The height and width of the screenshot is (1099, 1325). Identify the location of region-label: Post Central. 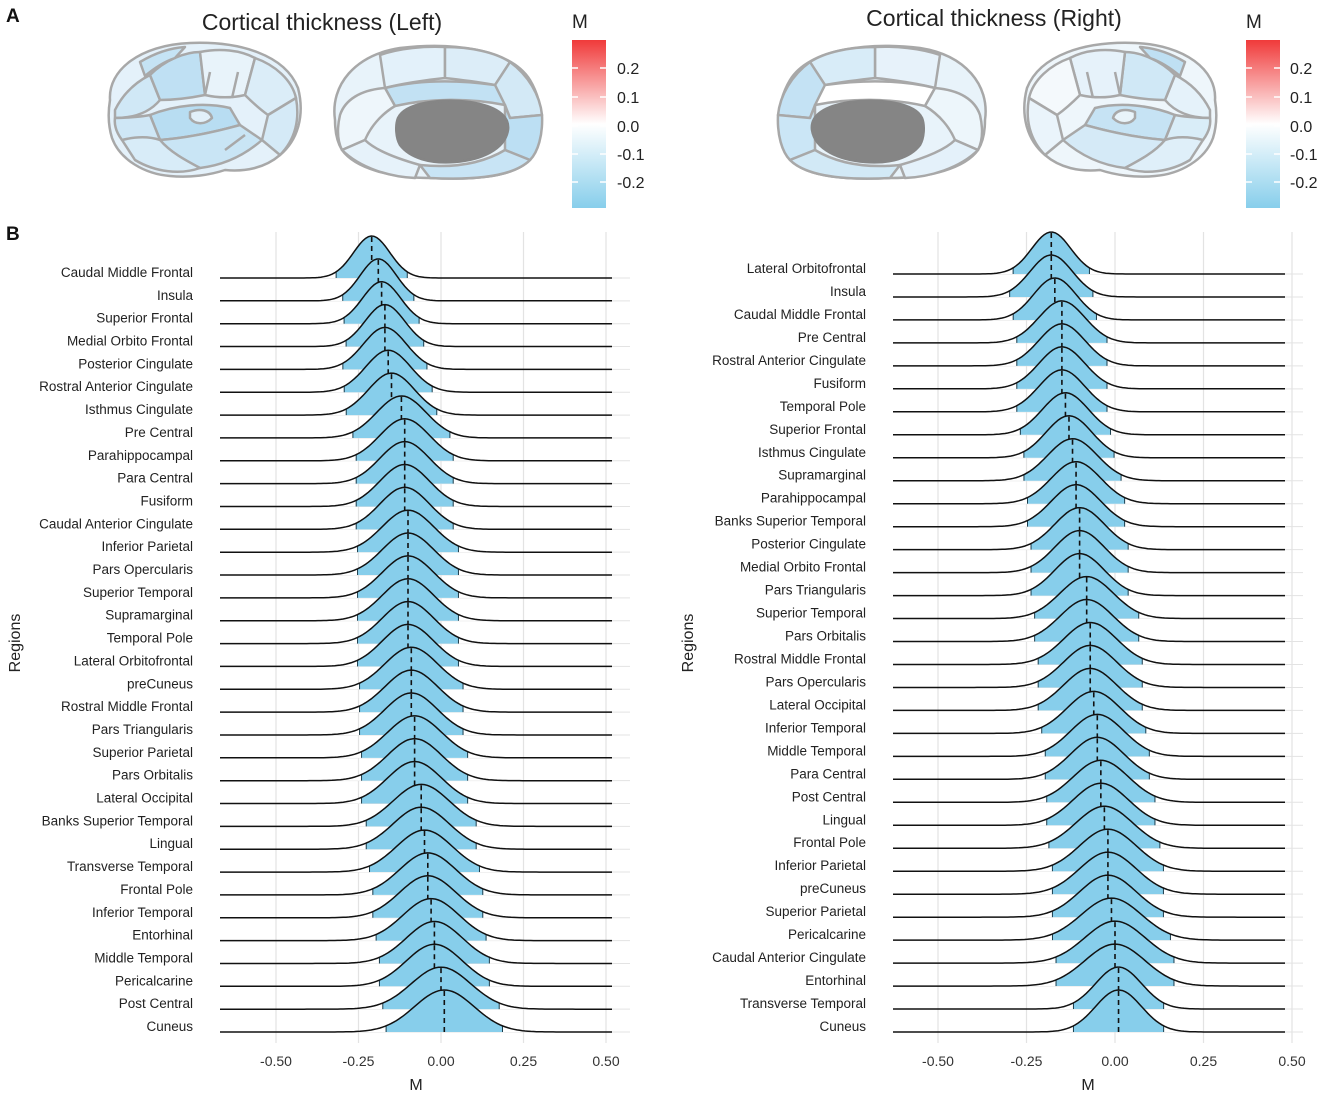
(829, 796).